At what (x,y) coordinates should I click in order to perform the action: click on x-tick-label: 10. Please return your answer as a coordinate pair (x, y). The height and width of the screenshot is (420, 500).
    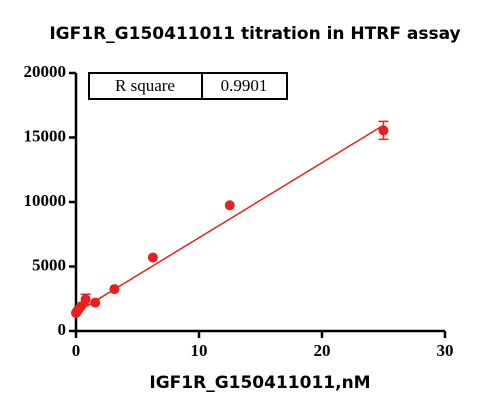
    Looking at the image, I should click on (199, 350).